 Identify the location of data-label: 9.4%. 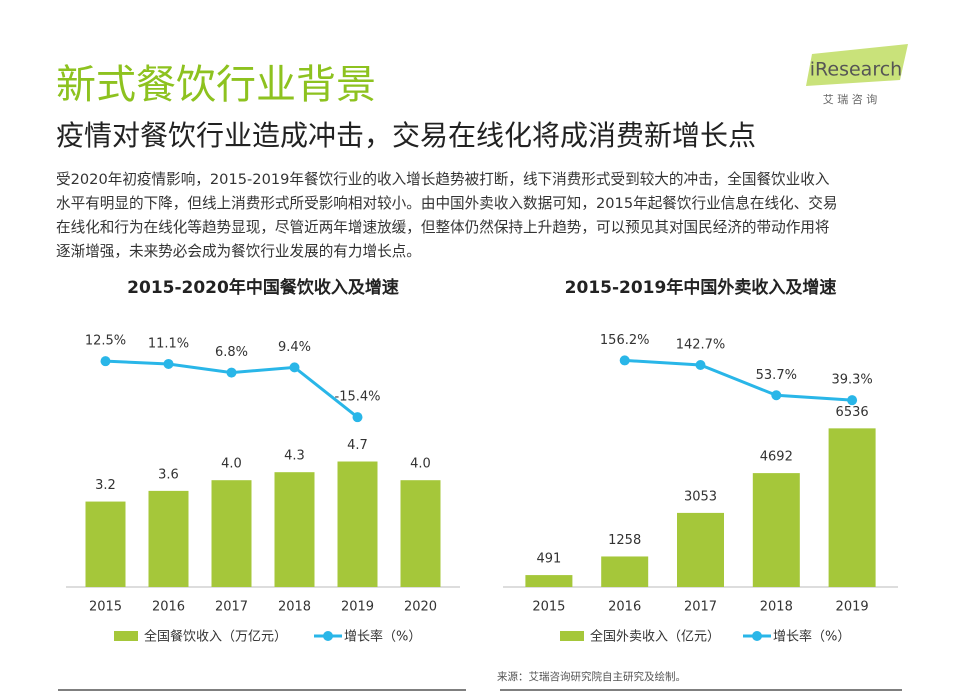
(294, 347).